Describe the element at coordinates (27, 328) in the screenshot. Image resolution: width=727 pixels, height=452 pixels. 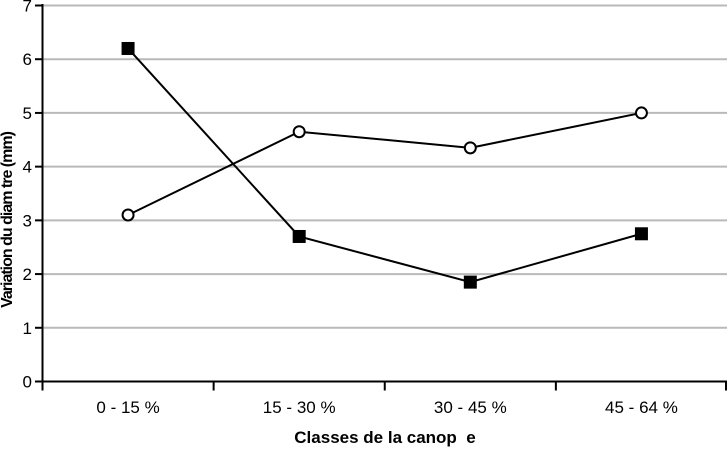
I see `y-tick-label: 1` at that location.